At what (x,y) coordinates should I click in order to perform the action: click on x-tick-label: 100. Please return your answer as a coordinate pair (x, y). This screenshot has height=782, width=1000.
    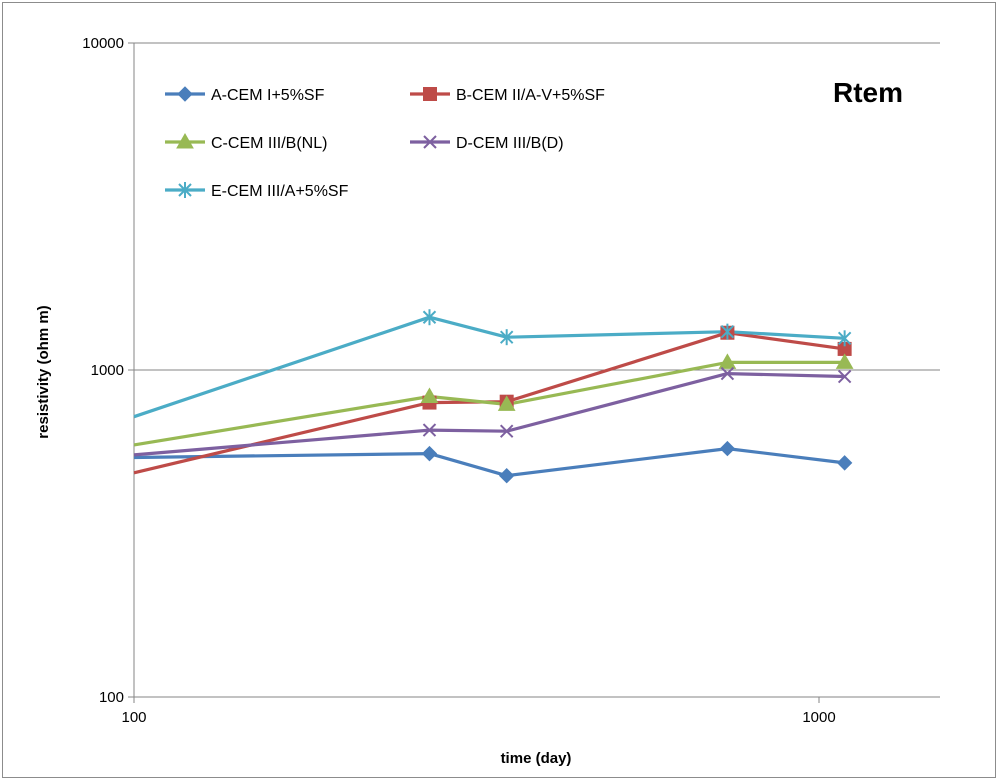
    Looking at the image, I should click on (133, 717).